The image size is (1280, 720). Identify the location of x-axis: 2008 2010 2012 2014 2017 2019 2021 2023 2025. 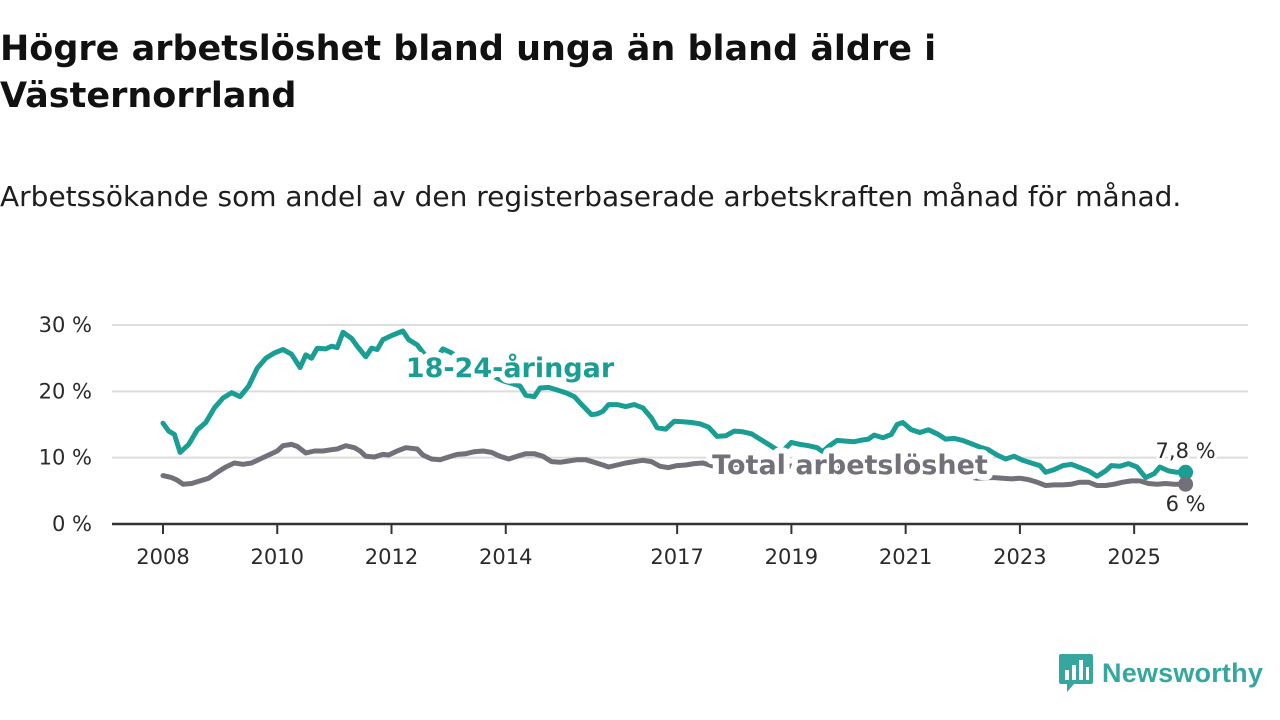
(680, 545).